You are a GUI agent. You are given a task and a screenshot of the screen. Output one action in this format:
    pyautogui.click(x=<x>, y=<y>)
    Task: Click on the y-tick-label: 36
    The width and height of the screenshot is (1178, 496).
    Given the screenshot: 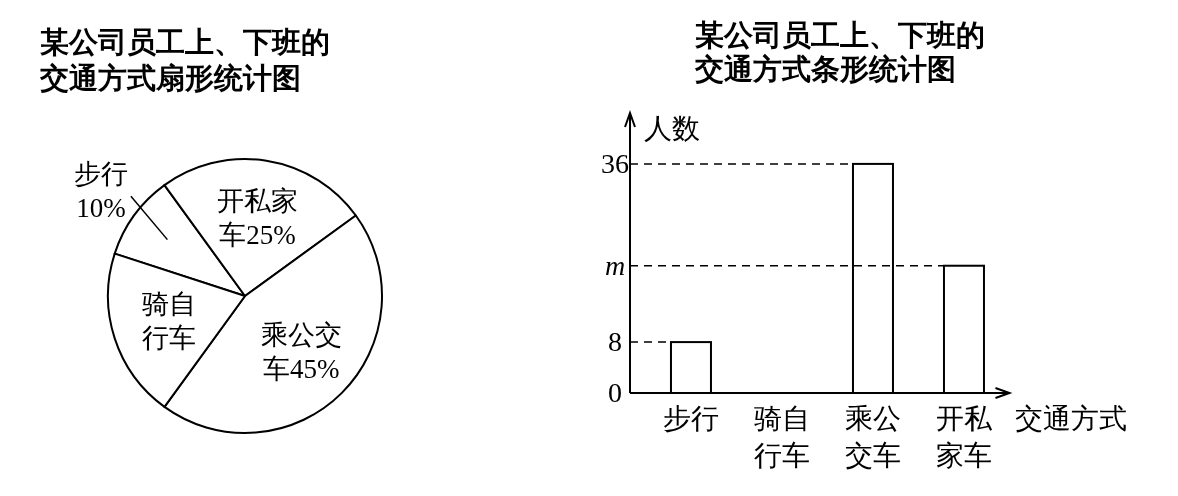 What is the action you would take?
    pyautogui.click(x=615, y=163)
    